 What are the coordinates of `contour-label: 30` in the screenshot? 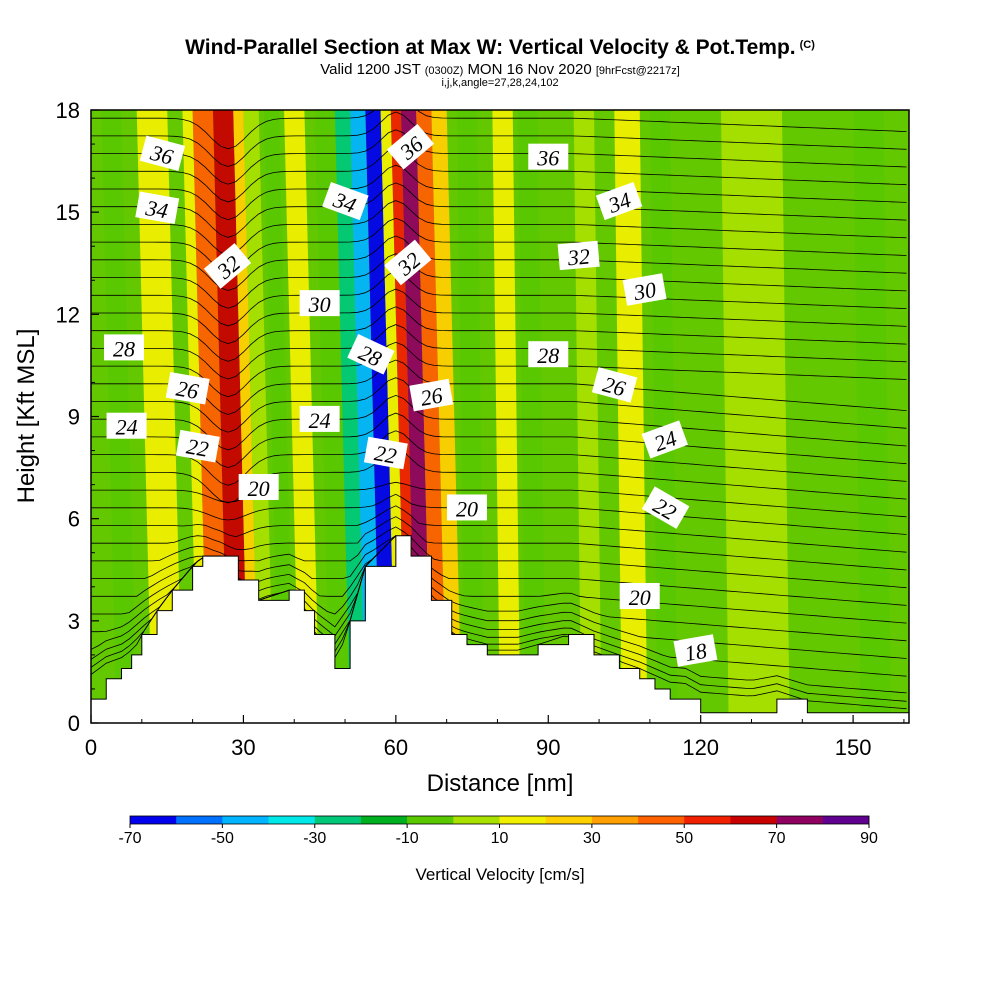 It's located at (319, 303).